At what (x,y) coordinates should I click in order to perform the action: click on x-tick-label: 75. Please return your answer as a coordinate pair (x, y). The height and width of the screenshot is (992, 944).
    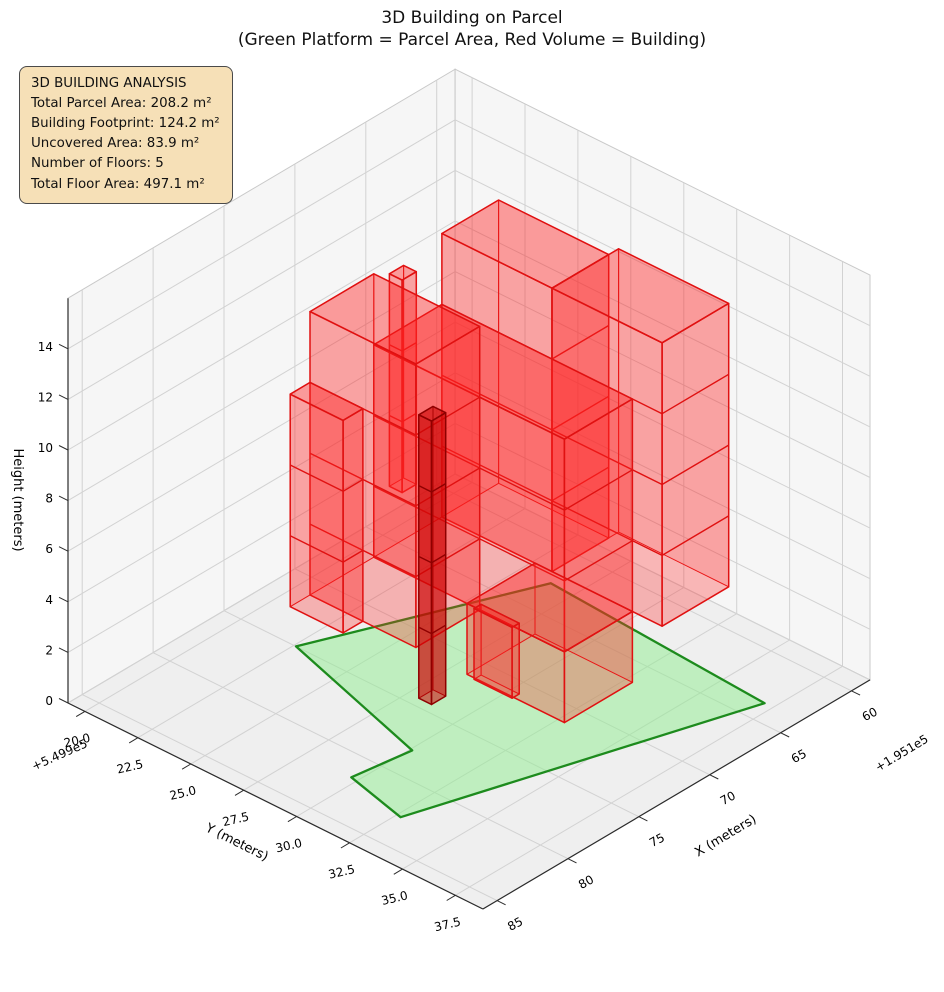
    Looking at the image, I should click on (657, 840).